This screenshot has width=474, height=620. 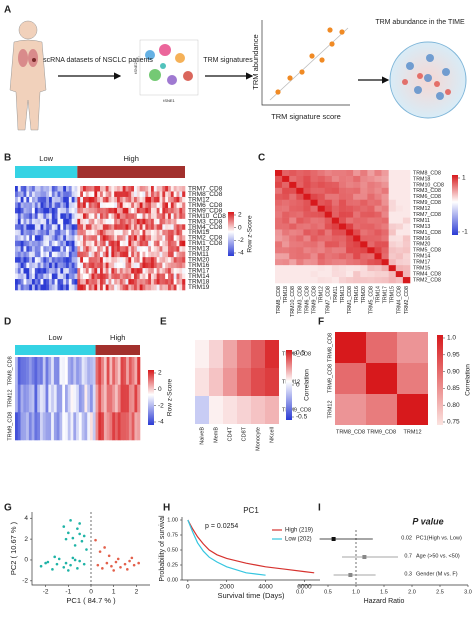 I want to click on column-label: CD8T, so click(x=244, y=433).